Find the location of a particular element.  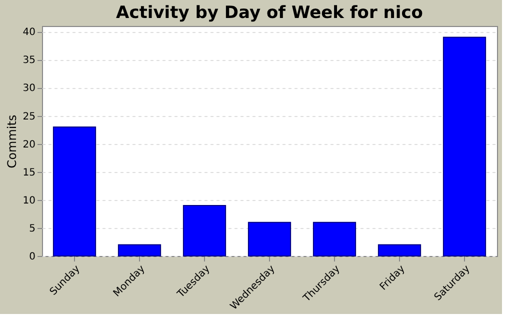

y-tick-label: 40 is located at coordinates (29, 32).